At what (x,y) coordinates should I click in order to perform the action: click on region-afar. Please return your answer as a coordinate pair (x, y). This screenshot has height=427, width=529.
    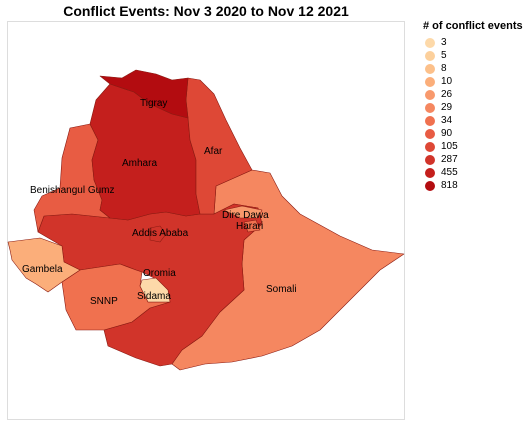
    Looking at the image, I should click on (219, 146).